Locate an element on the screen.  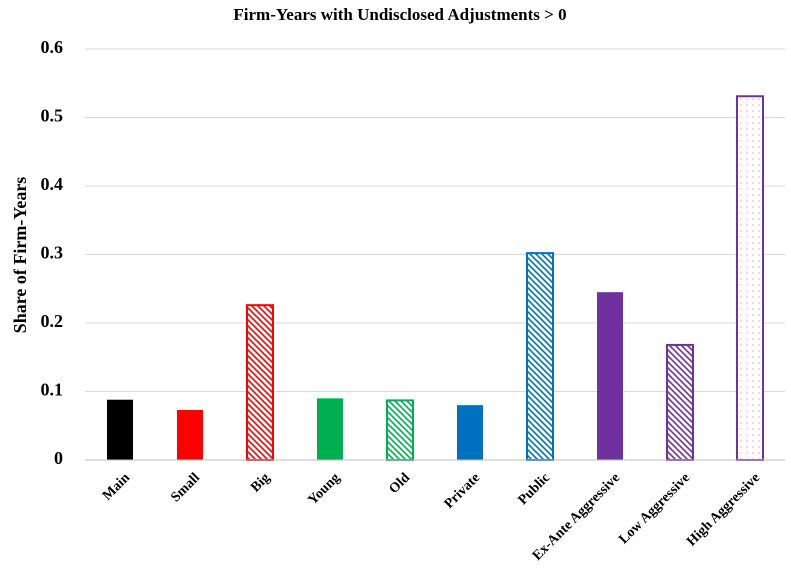
y-tick-label: 0.4 is located at coordinates (52, 184).